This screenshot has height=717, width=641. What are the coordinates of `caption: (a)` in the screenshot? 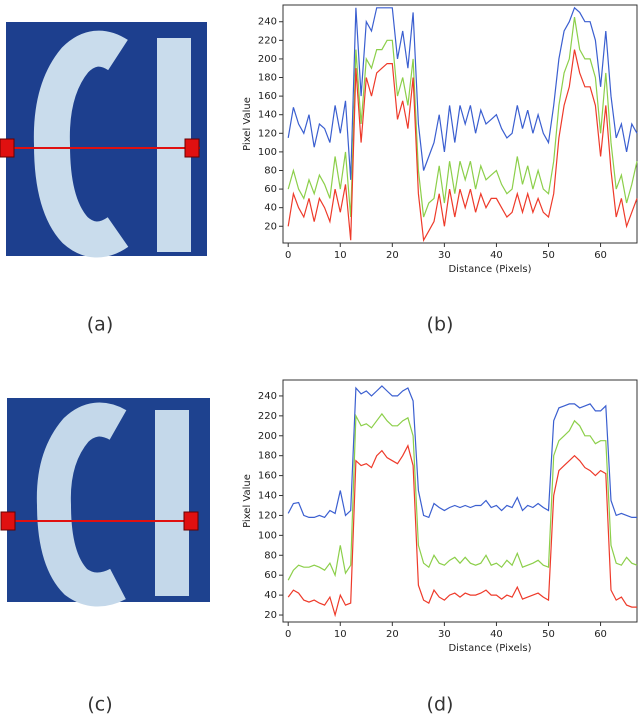 It's located at (100, 325).